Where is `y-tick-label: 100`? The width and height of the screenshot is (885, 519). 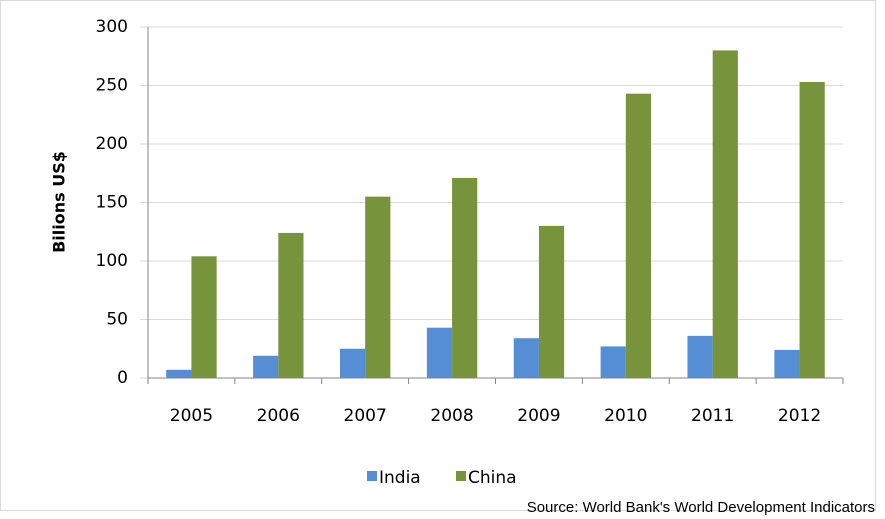 y-tick-label: 100 is located at coordinates (112, 261).